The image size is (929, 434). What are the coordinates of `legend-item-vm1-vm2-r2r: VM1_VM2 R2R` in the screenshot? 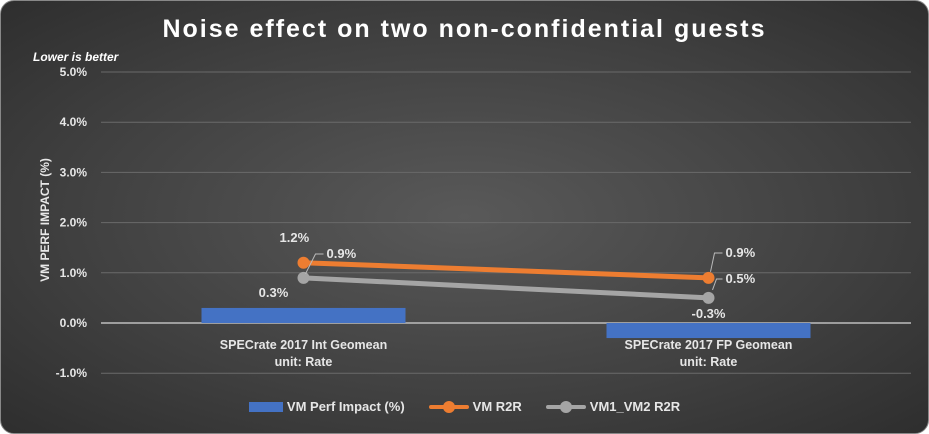 It's located at (613, 406).